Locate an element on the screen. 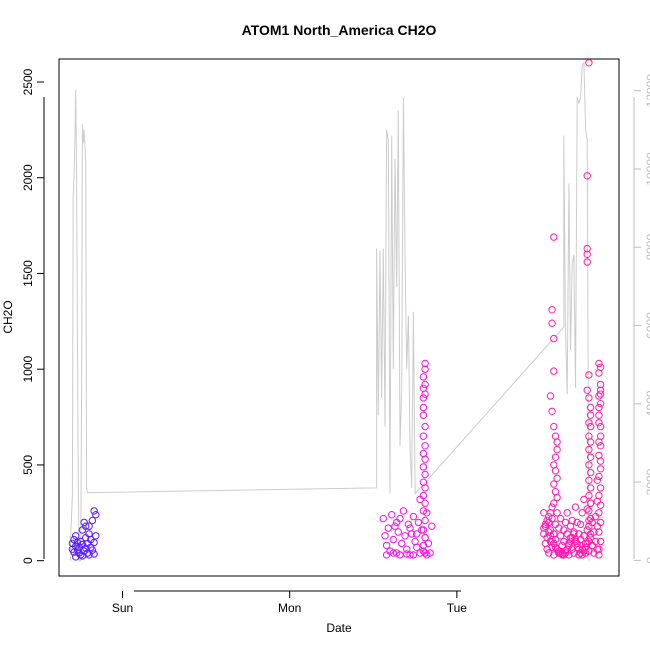  y2-tick-label: 10000 is located at coordinates (647, 169).